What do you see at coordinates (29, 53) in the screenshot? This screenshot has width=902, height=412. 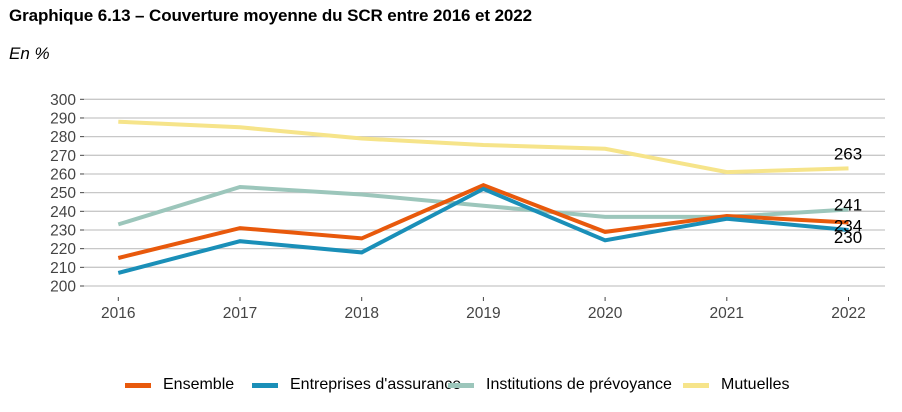 I see `unit-label: En %` at bounding box center [29, 53].